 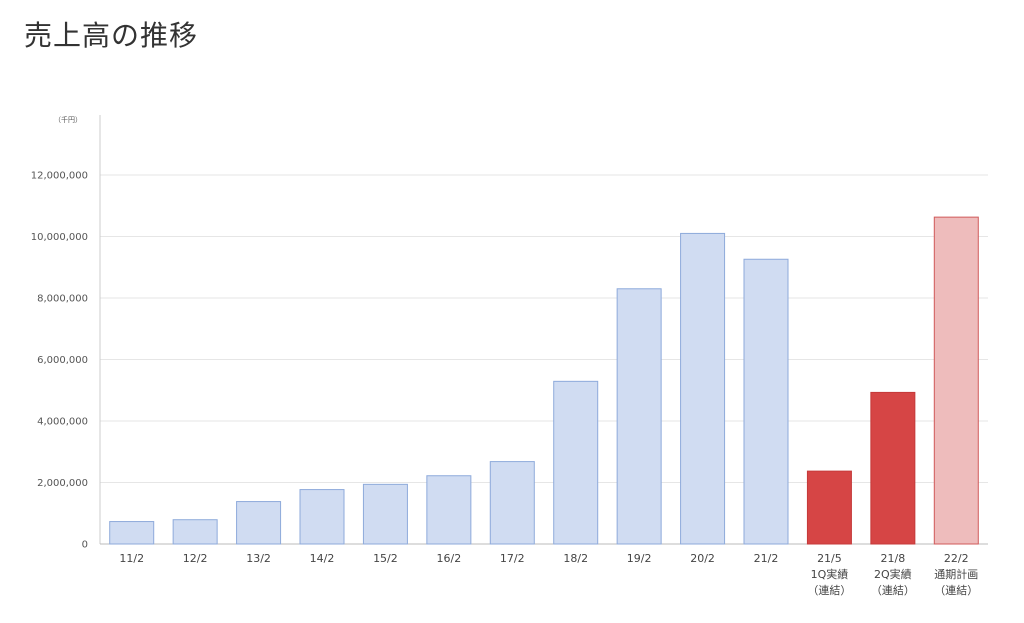 What do you see at coordinates (893, 574) in the screenshot?
I see `x-category-label: 2Q実績` at bounding box center [893, 574].